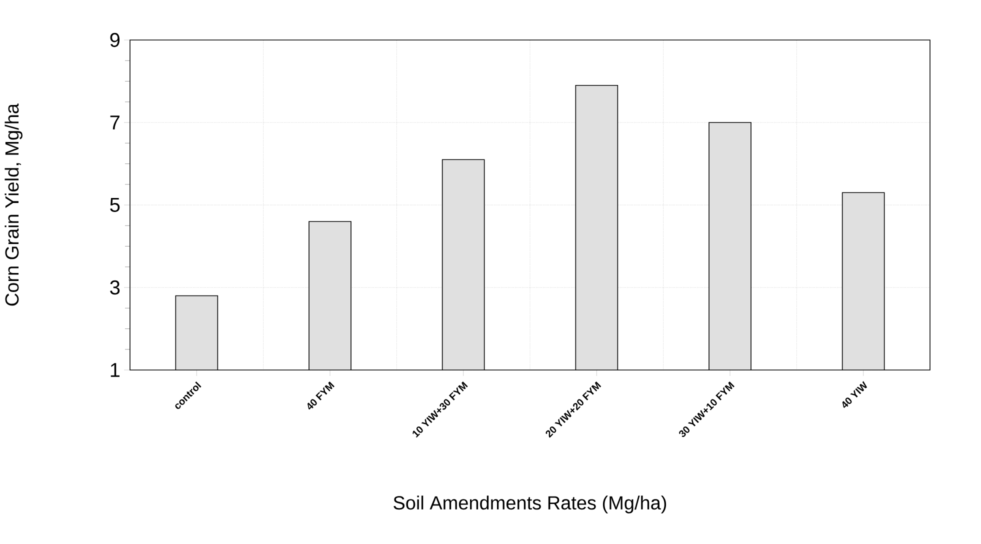 The width and height of the screenshot is (981, 544). What do you see at coordinates (115, 40) in the screenshot?
I see `y-tick-label: 9` at bounding box center [115, 40].